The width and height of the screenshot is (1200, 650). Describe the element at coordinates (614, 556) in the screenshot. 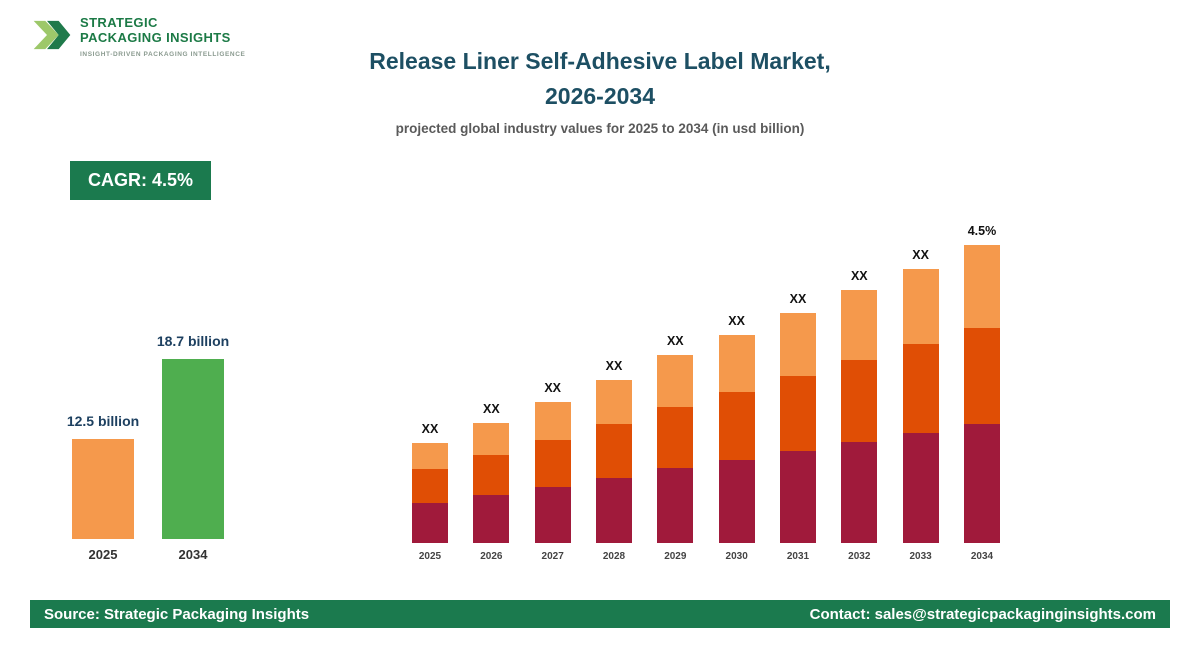

I see `projection-bar-year: 2028` at that location.